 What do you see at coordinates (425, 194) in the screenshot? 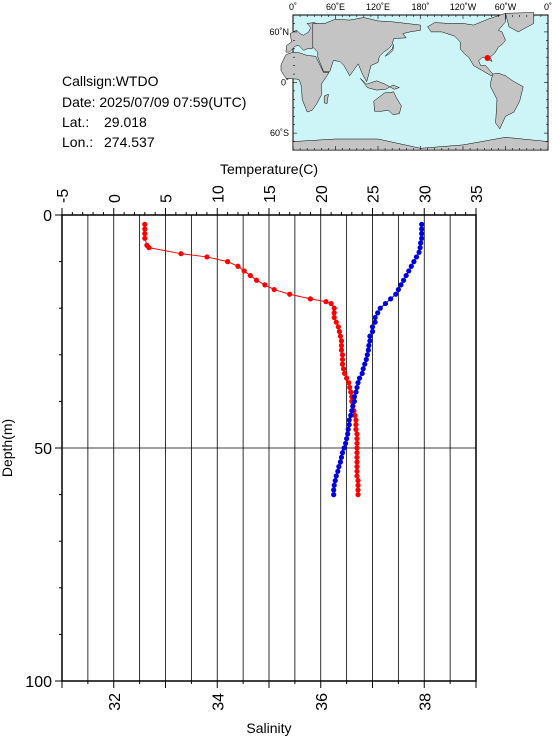
I see `temperature-tick-label: 30` at bounding box center [425, 194].